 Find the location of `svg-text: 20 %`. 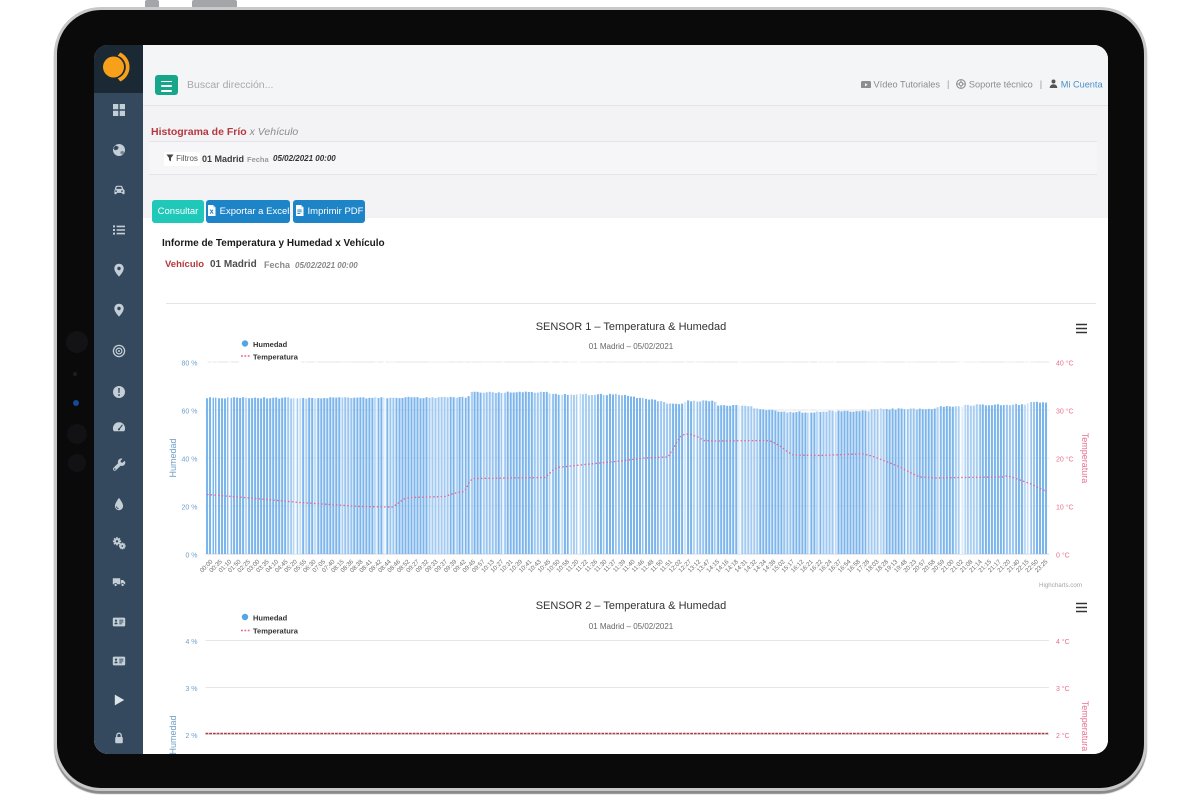

svg-text: 20 % is located at coordinates (190, 508).